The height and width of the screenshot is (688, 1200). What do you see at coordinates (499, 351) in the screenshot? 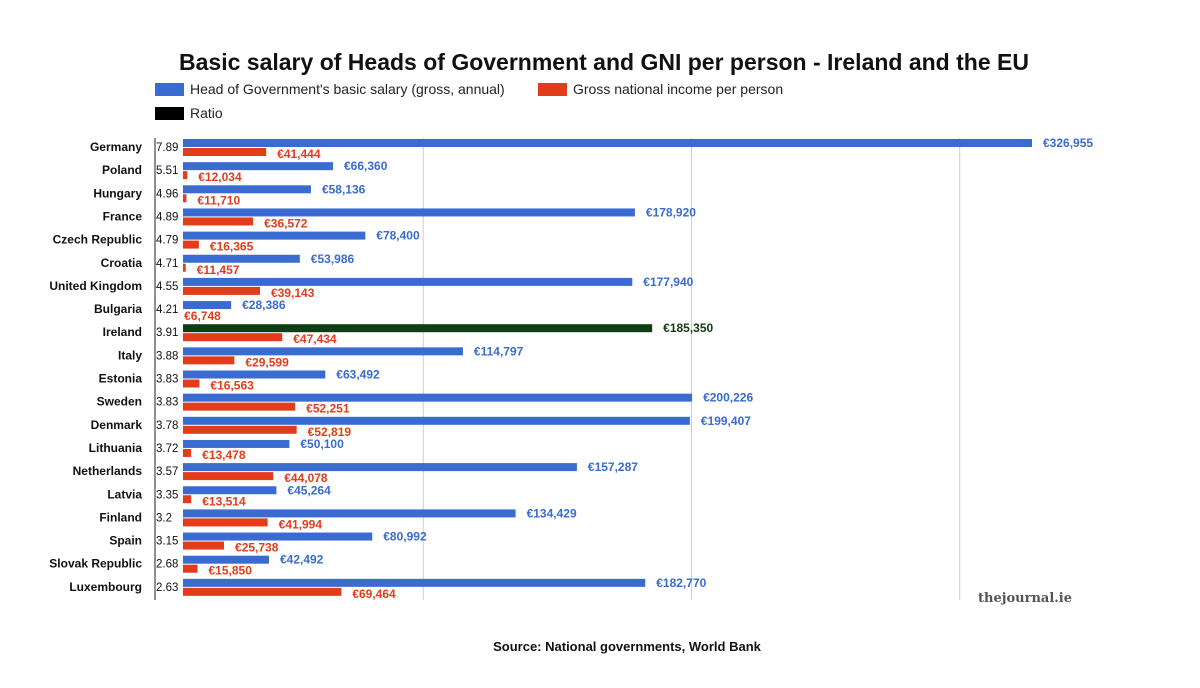
I see `salary-value-label: €114,797` at bounding box center [499, 351].